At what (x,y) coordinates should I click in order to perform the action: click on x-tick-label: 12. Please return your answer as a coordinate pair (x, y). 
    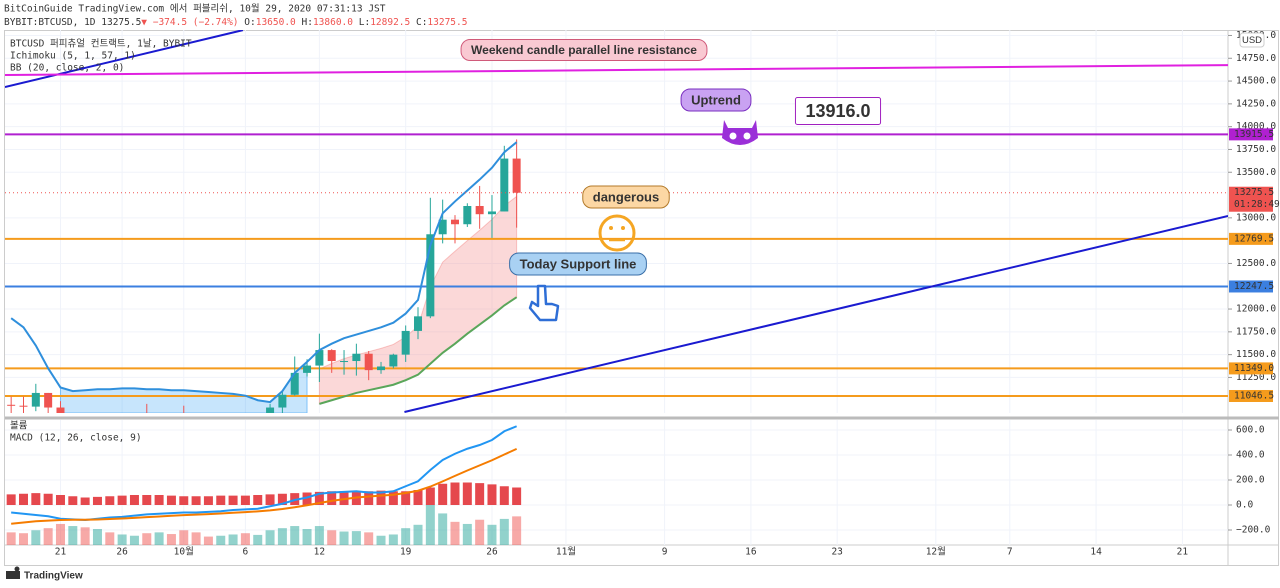
    Looking at the image, I should click on (319, 552).